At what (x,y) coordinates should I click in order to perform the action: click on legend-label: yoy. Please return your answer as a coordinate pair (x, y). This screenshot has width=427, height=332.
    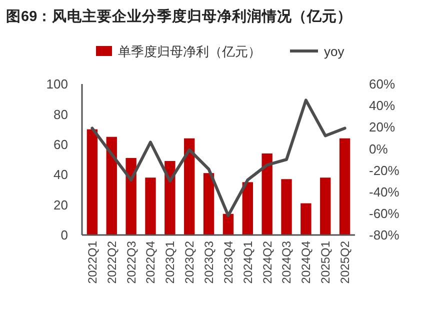
    Looking at the image, I should click on (334, 51).